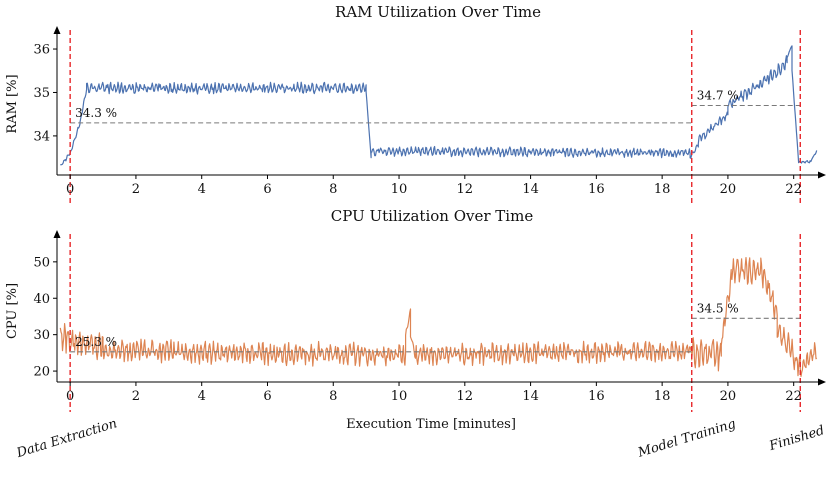 The width and height of the screenshot is (831, 477). What do you see at coordinates (41, 136) in the screenshot?
I see `ram-y-tick-label: 34` at bounding box center [41, 136].